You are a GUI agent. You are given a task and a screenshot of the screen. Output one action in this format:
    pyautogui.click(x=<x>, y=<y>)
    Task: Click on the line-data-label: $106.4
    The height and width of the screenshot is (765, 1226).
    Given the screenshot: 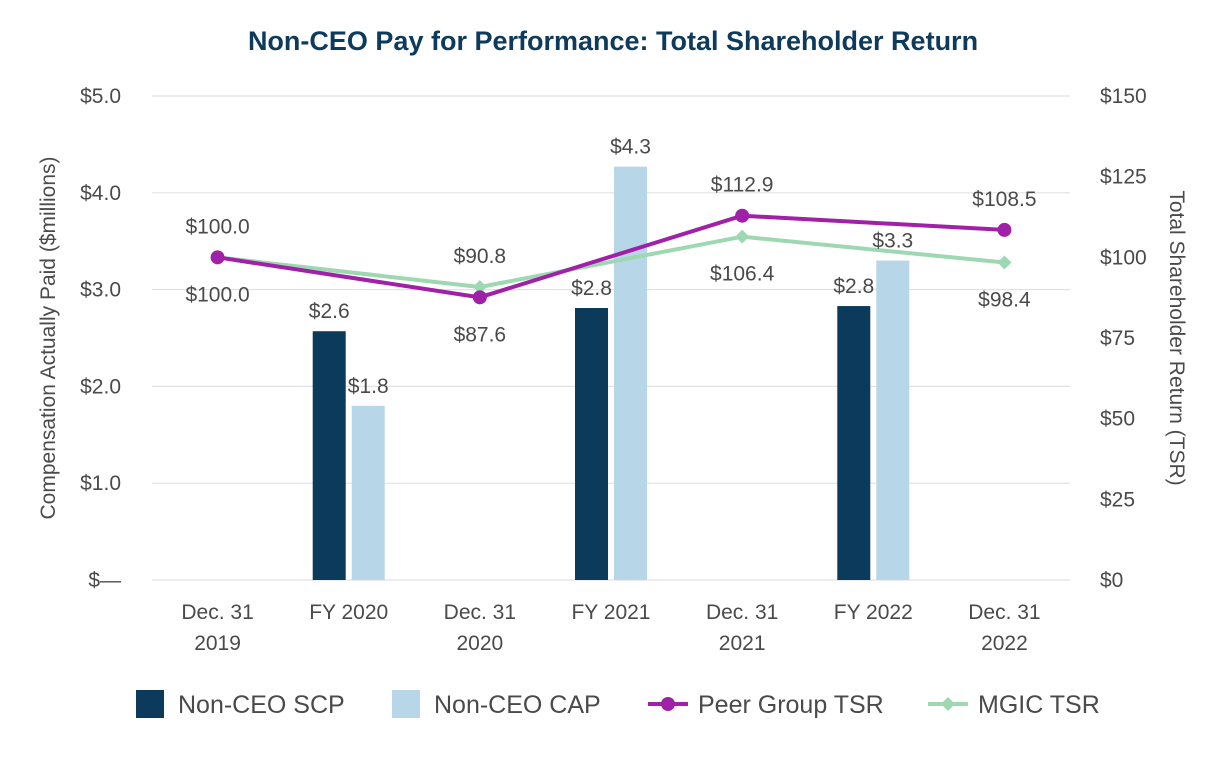 What is the action you would take?
    pyautogui.click(x=742, y=274)
    